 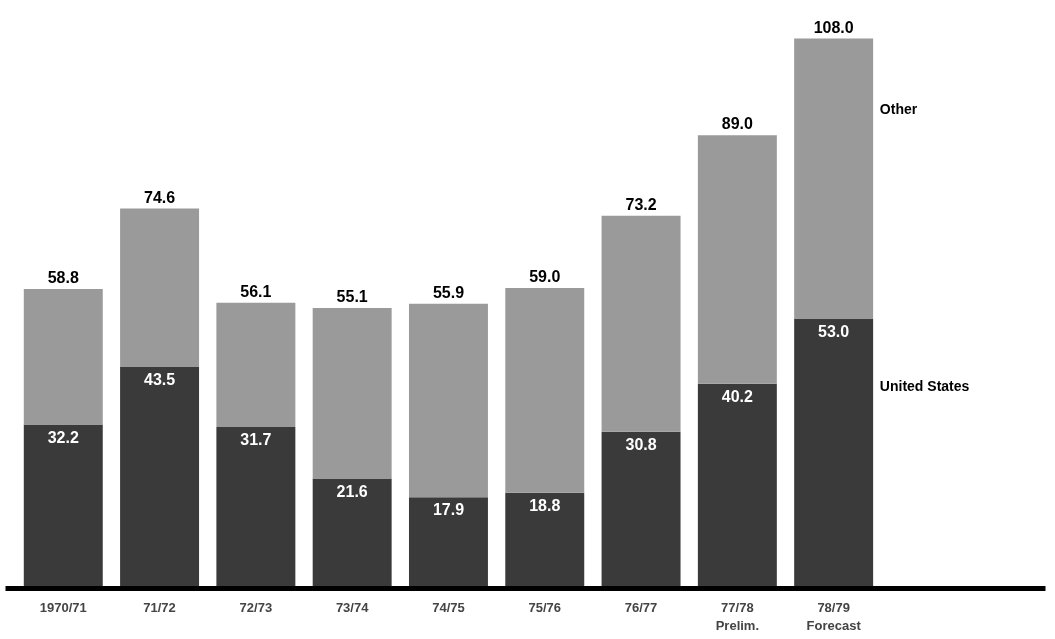 I want to click on total-label: 89.0, so click(x=737, y=124).